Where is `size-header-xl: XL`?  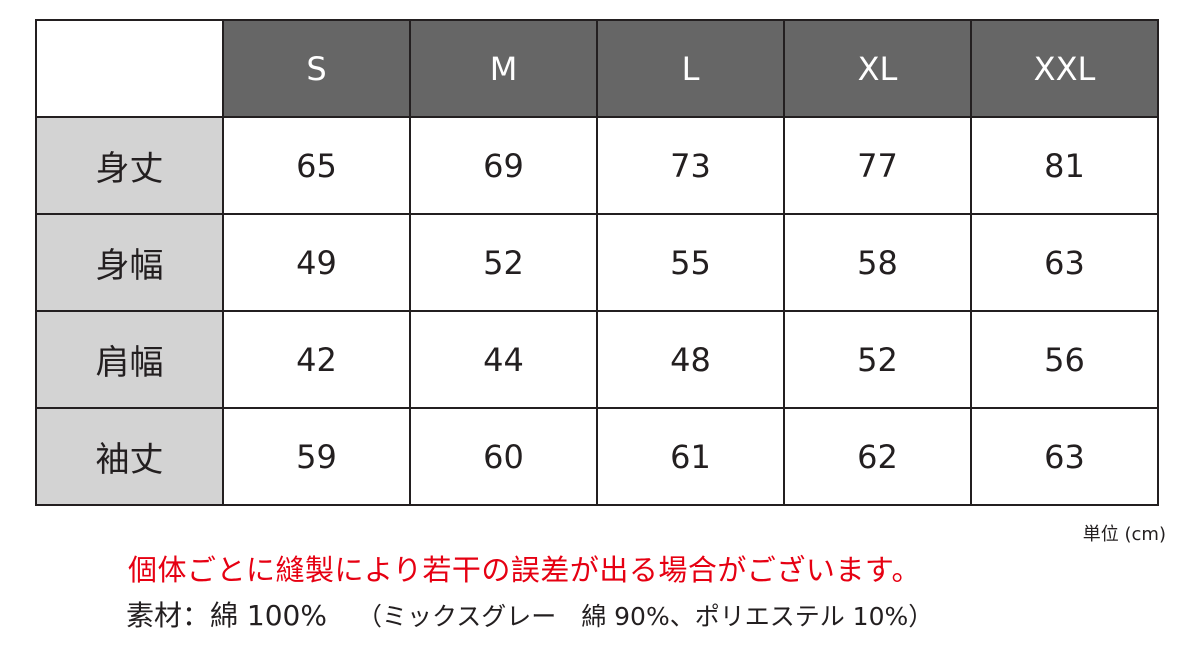 size-header-xl: XL is located at coordinates (877, 68).